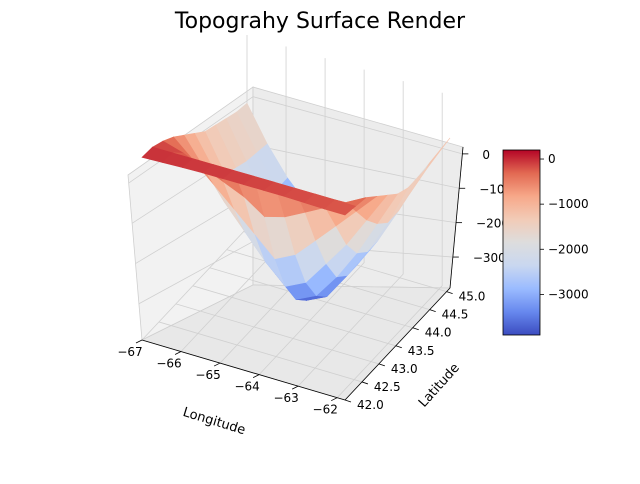 The image size is (640, 484). I want to click on colorbar-tick-label: −1000, so click(568, 204).